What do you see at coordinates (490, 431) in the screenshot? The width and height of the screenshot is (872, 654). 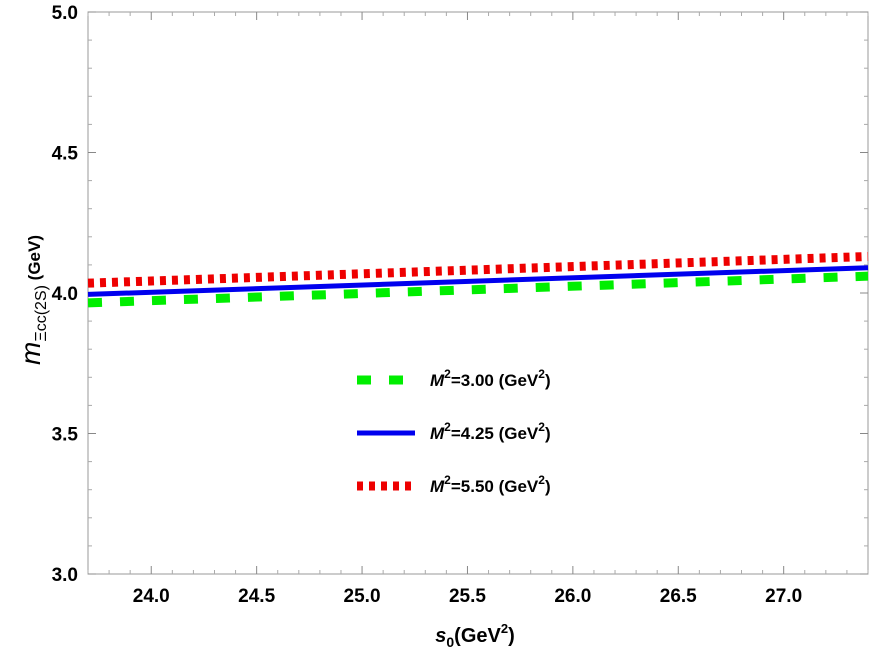 I see `legend-label-2: M2=4.25 (GeV2)` at bounding box center [490, 431].